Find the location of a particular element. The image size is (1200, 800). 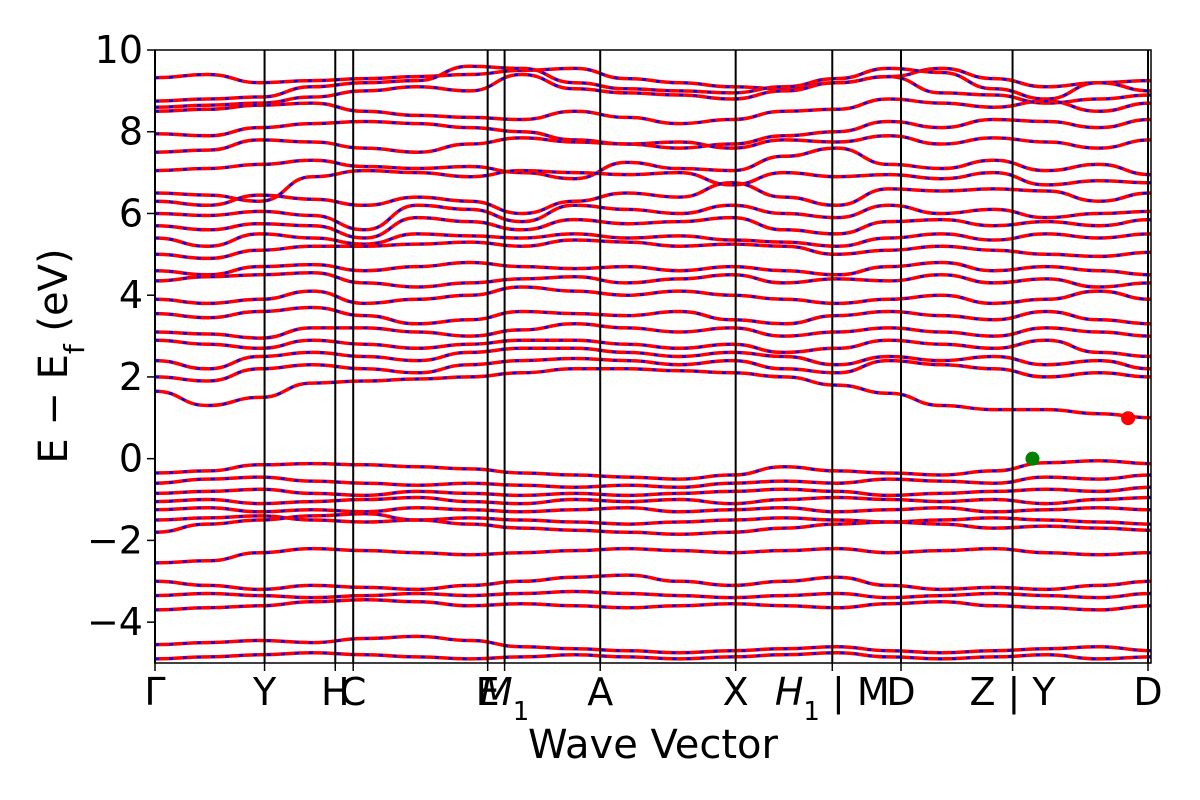

x-tick-label: E is located at coordinates (488, 692).